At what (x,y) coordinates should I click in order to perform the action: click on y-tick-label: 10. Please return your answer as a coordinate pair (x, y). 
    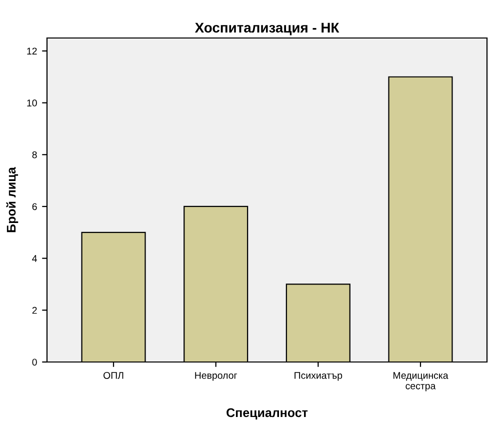
    Looking at the image, I should click on (32, 103).